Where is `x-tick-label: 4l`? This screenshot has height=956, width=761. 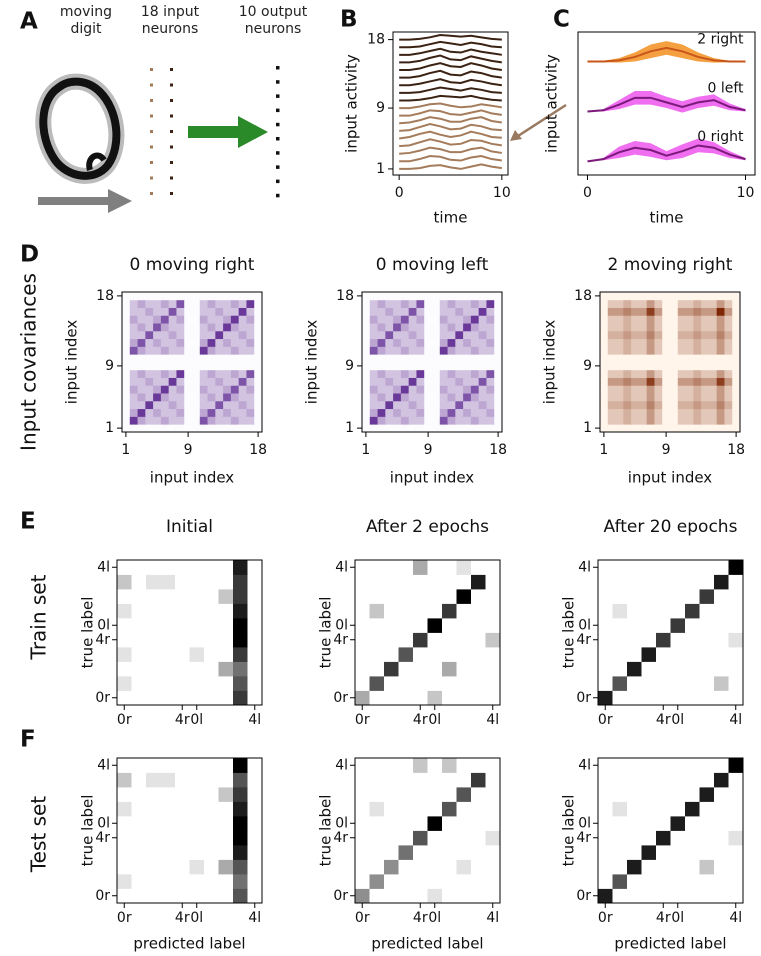 x-tick-label: 4l is located at coordinates (735, 918).